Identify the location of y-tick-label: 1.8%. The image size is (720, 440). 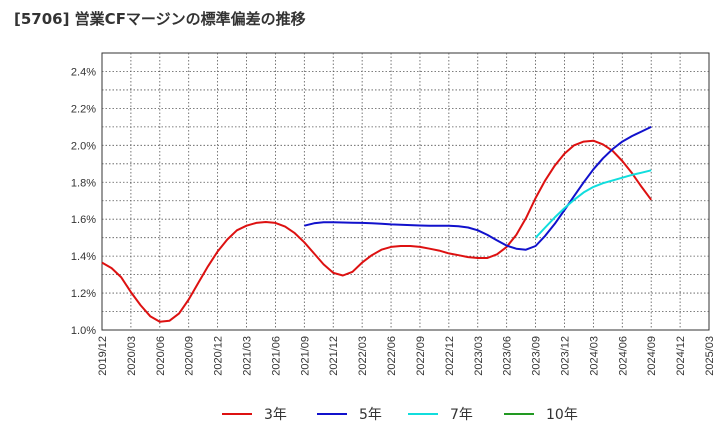
(83, 183).